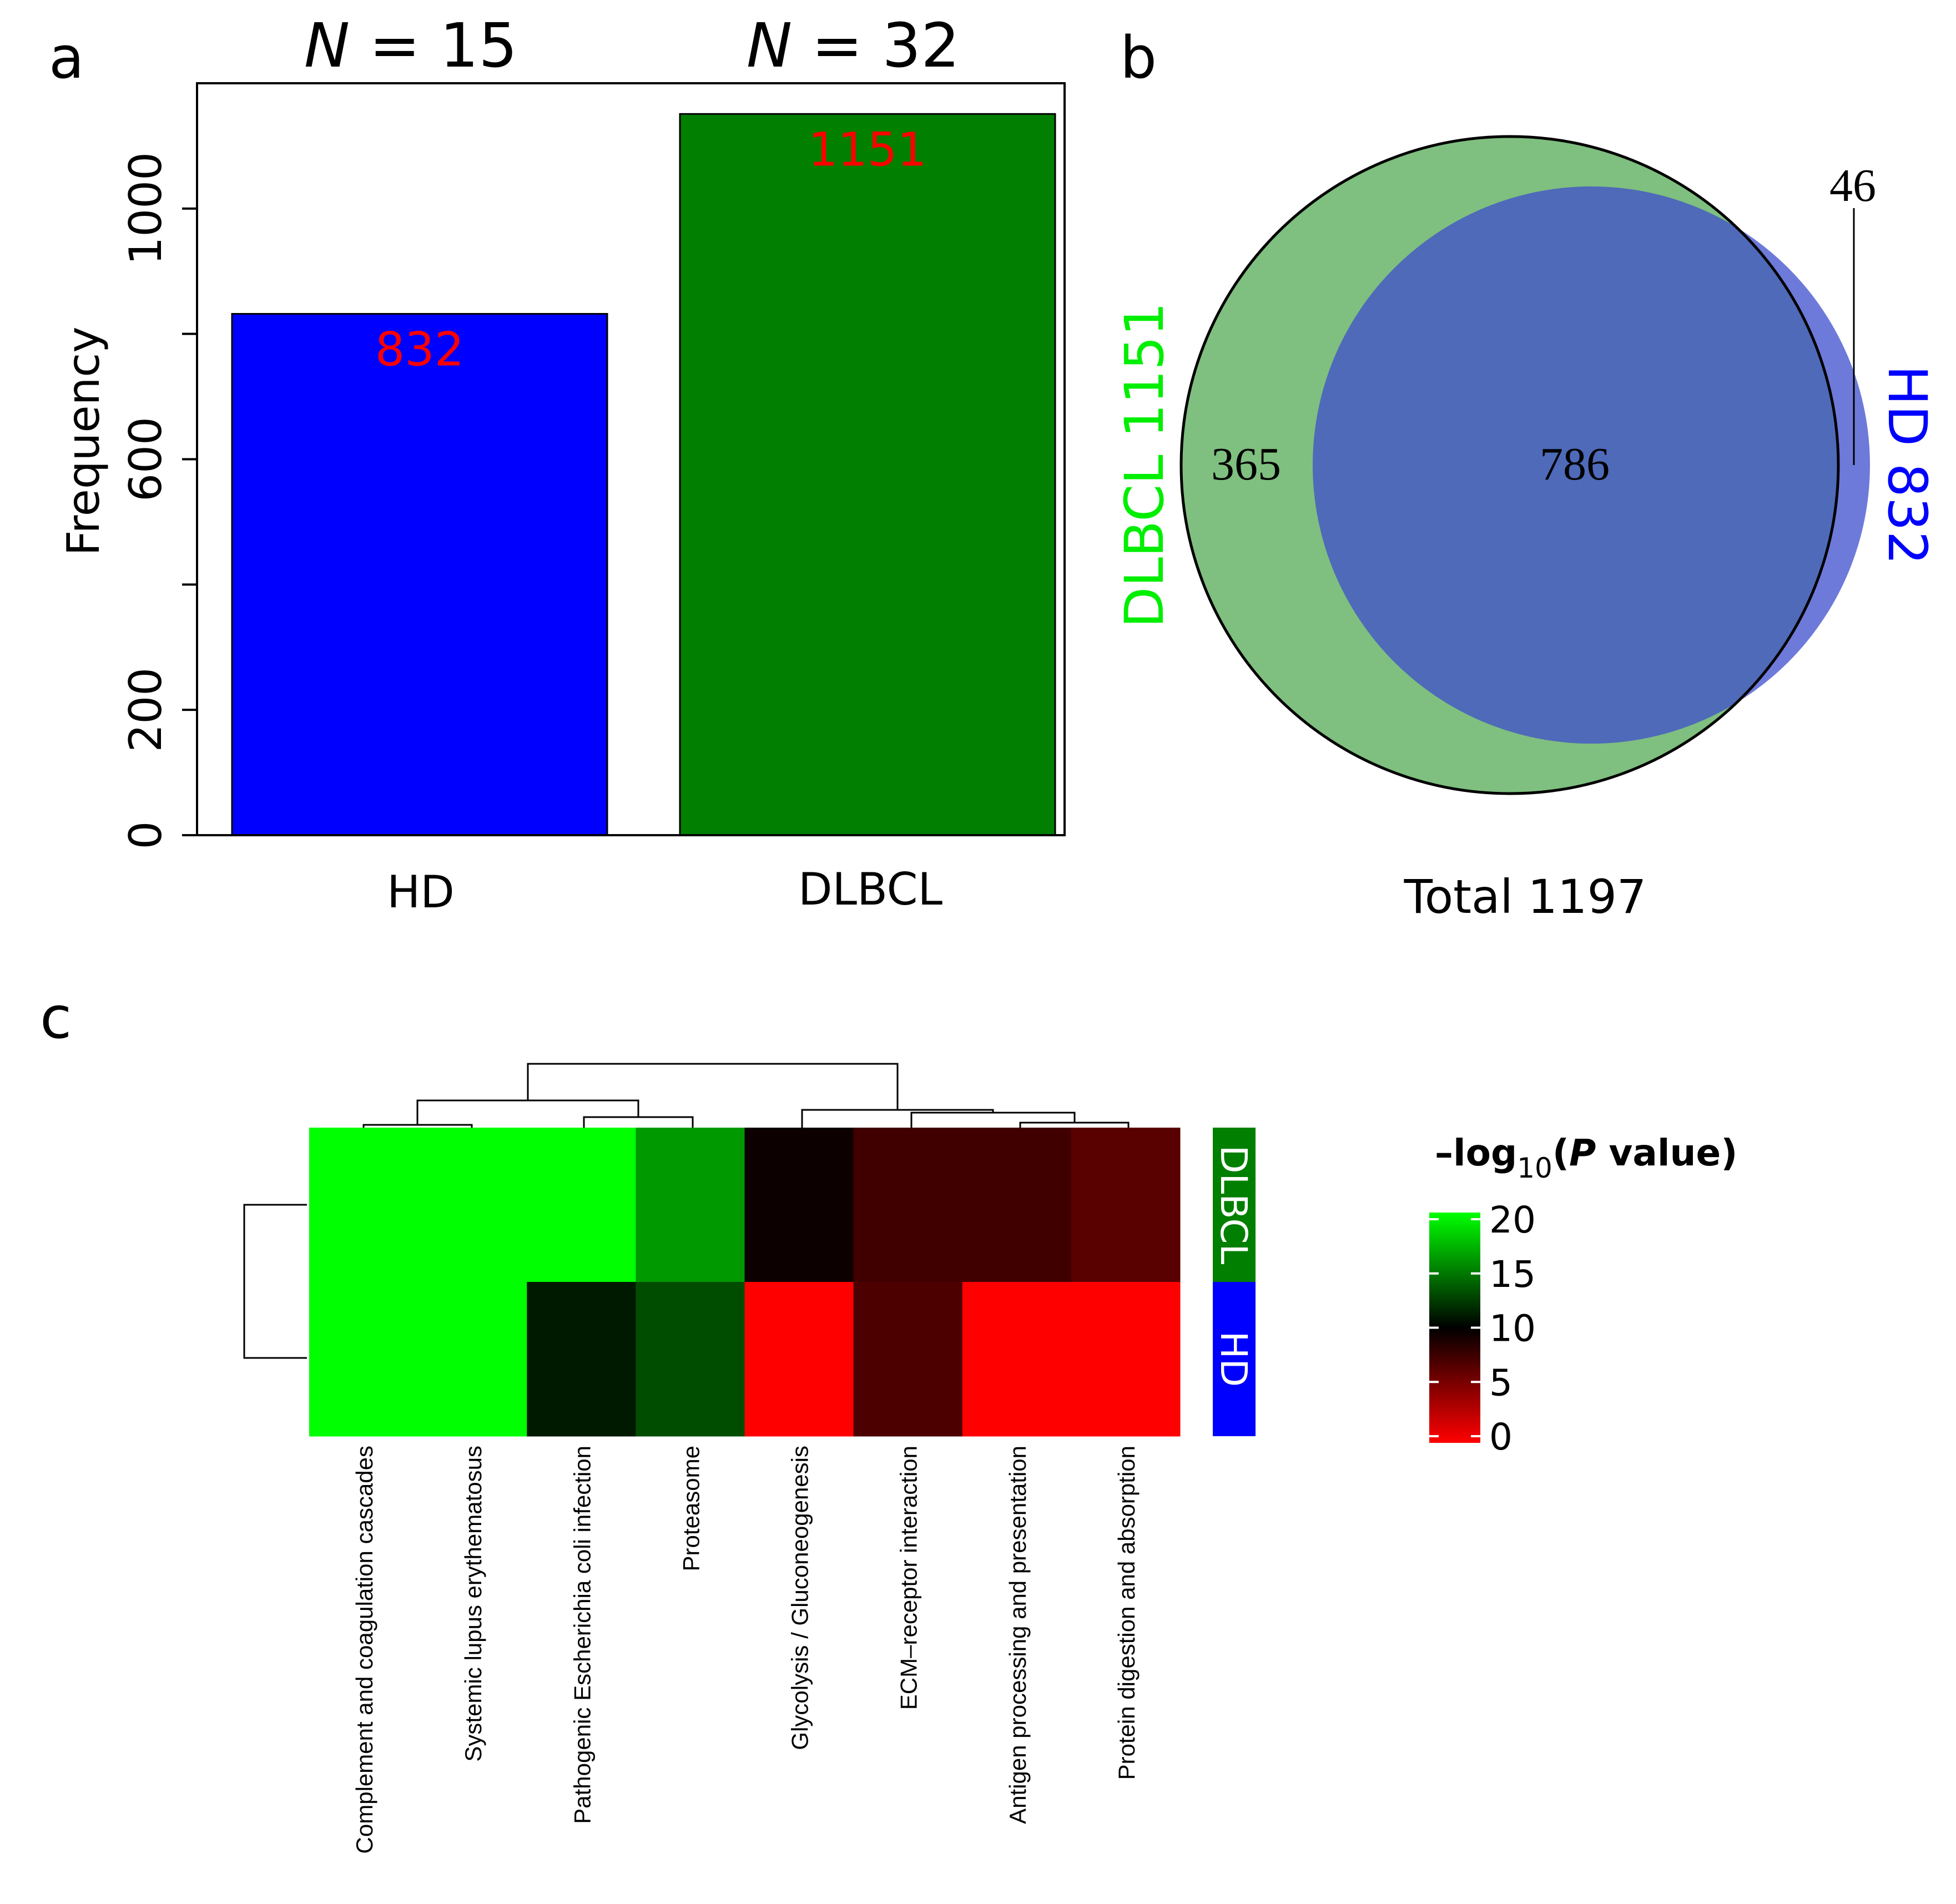 This screenshot has height=1904, width=1956. Describe the element at coordinates (327, 45) in the screenshot. I see `group-title-hd-n: N` at that location.